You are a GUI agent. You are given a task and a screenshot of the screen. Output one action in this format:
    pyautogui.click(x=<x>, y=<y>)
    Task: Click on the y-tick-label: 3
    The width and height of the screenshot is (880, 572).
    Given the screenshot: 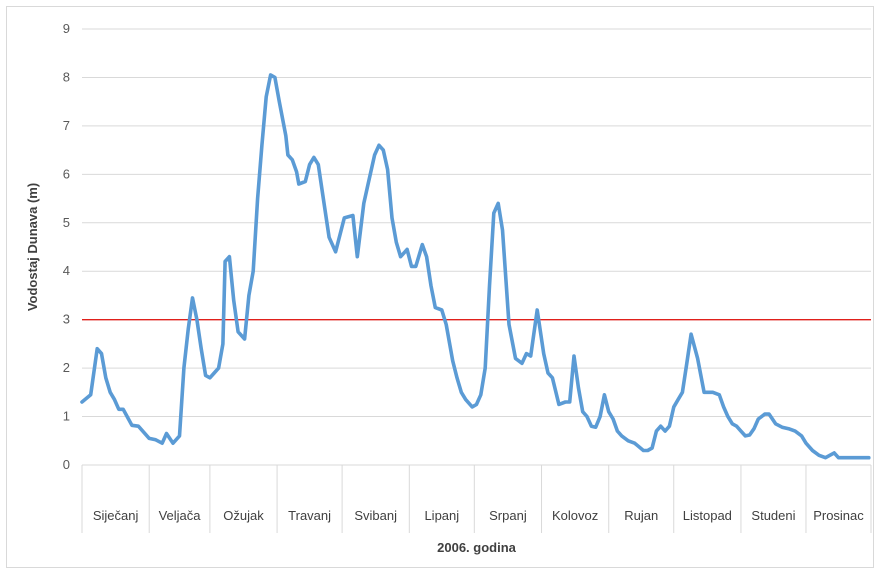 What is the action you would take?
    pyautogui.click(x=66, y=319)
    